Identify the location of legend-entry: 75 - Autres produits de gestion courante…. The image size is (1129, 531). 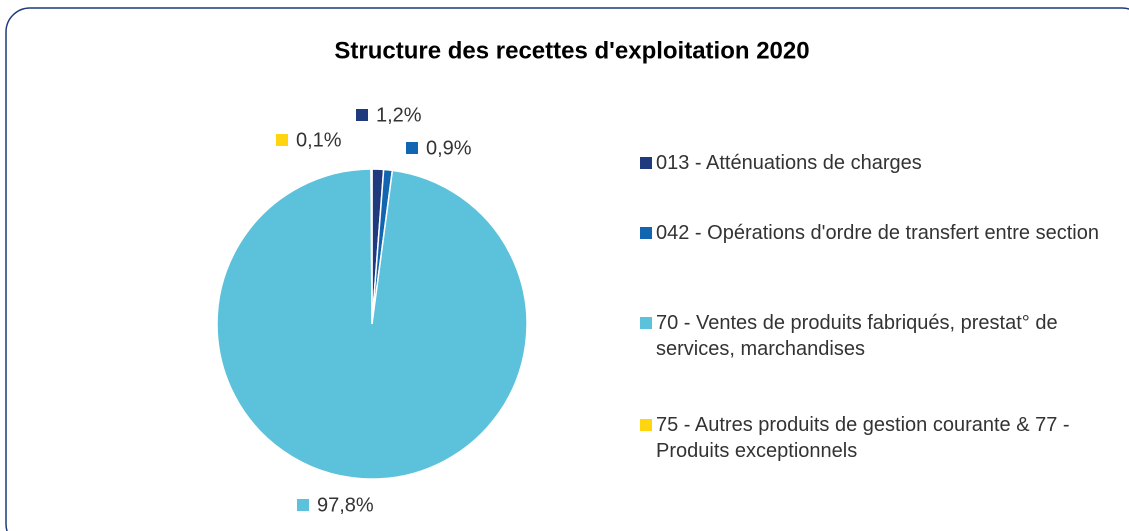
(875, 438).